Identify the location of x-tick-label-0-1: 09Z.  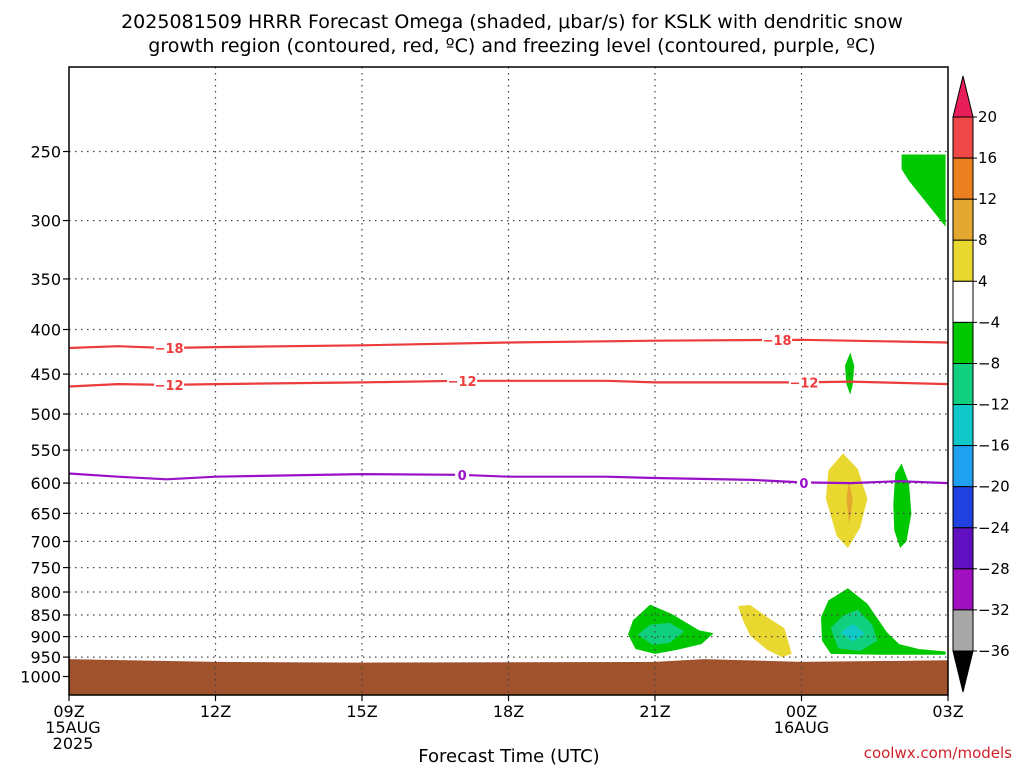
(68, 711).